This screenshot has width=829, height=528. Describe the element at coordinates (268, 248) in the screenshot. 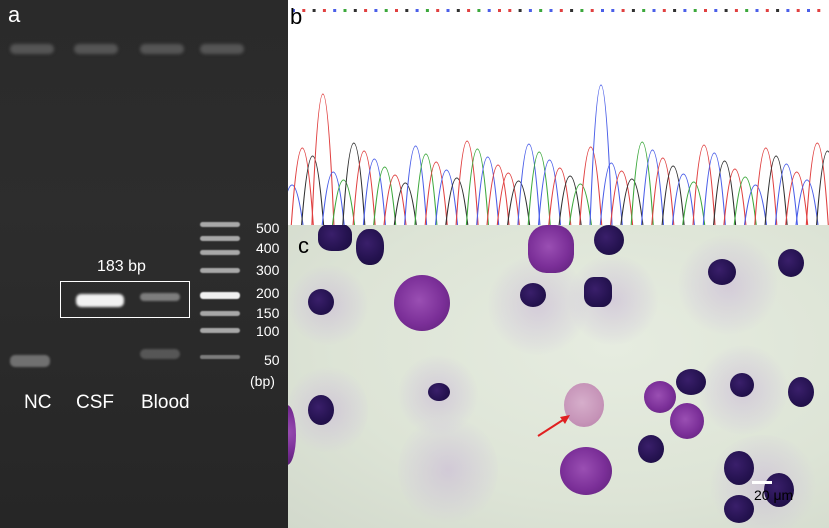

I see `ladder-label-400: 400` at that location.